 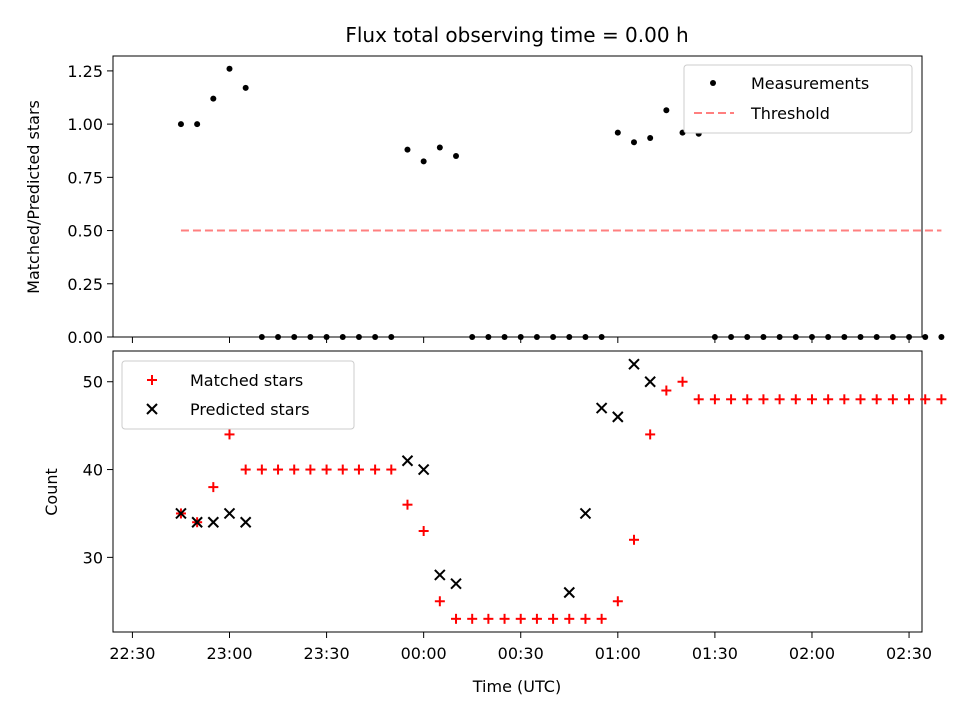 I want to click on legend-measurements-marker, so click(x=713, y=83).